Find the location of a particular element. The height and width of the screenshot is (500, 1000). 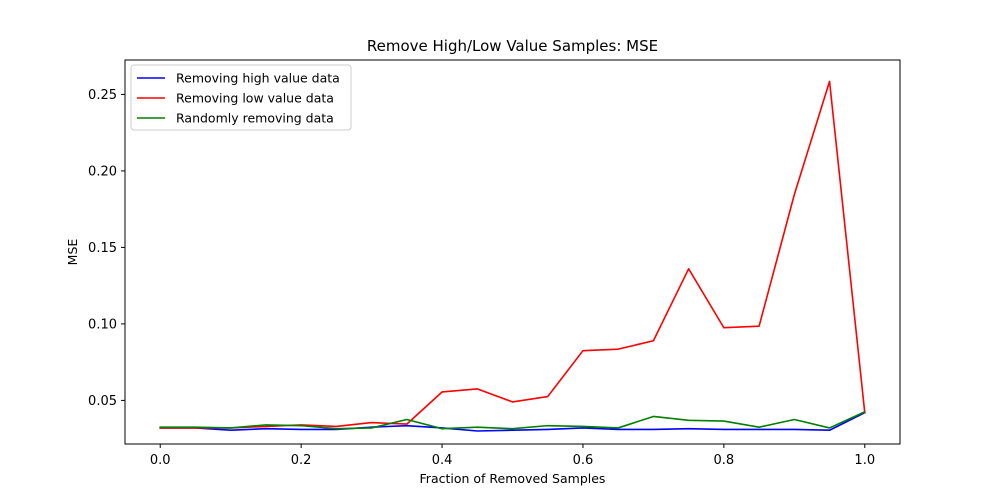

y-tick-label: 0.10 is located at coordinates (102, 324).